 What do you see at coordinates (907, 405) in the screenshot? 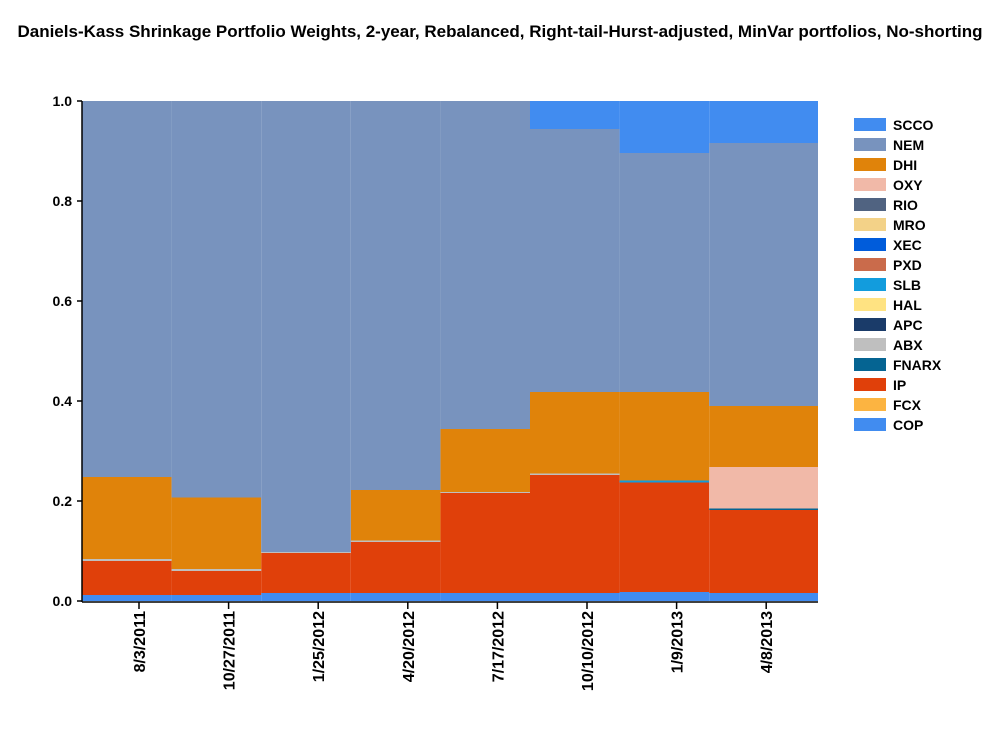
I see `legend-label: FCX` at bounding box center [907, 405].